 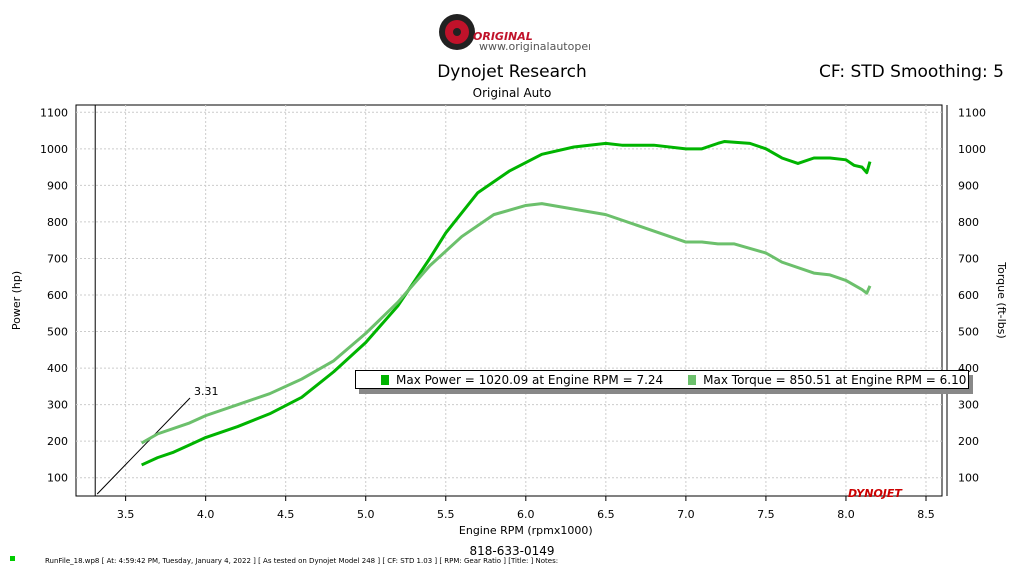 What do you see at coordinates (968, 405) in the screenshot?
I see `y2-tick-label: 300` at bounding box center [968, 405].